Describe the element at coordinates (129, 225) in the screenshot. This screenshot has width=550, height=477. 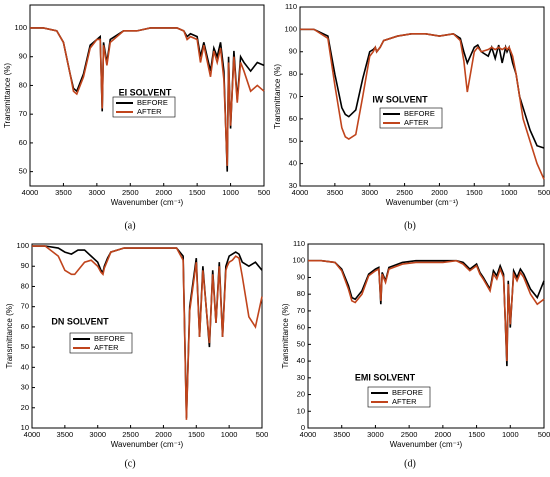
I see `caption: (a)` at that location.